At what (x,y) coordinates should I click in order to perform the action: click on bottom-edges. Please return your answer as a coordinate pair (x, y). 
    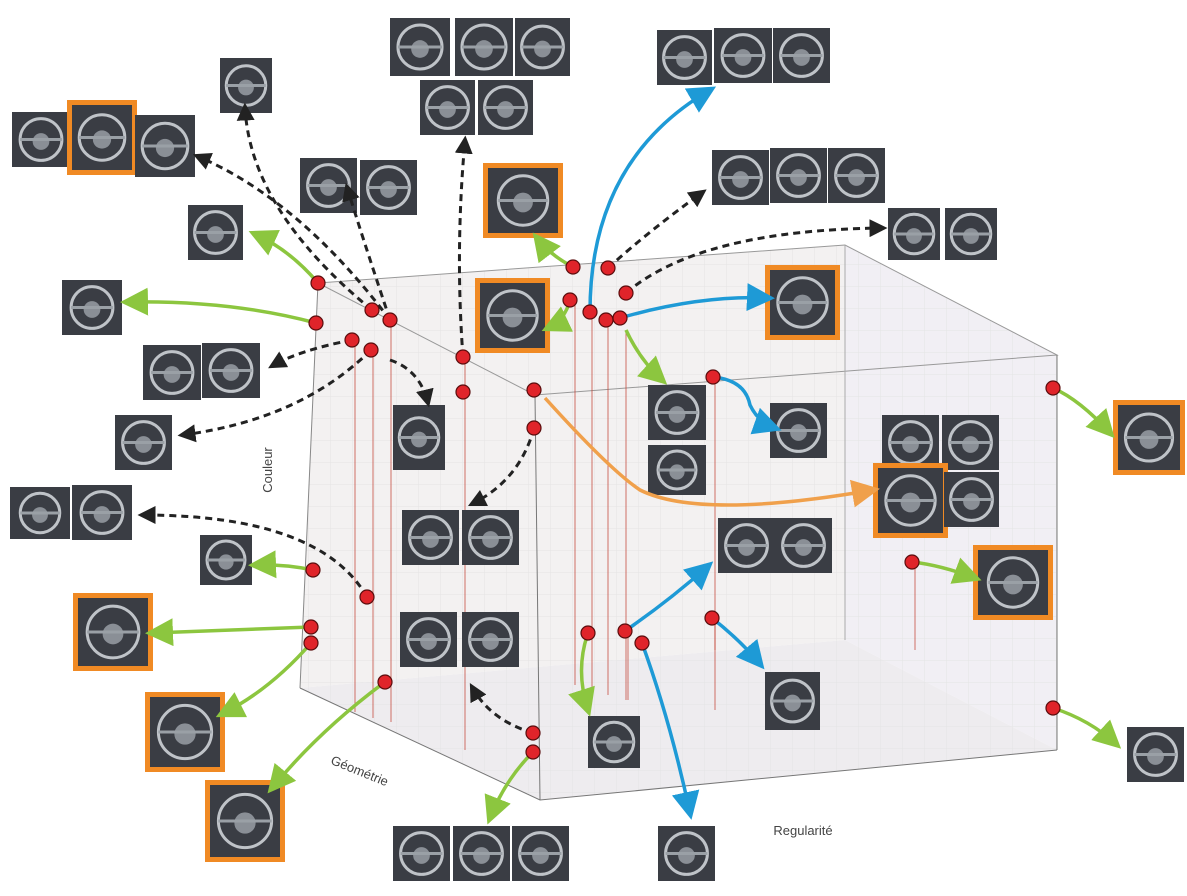
    Looking at the image, I should click on (678, 744).